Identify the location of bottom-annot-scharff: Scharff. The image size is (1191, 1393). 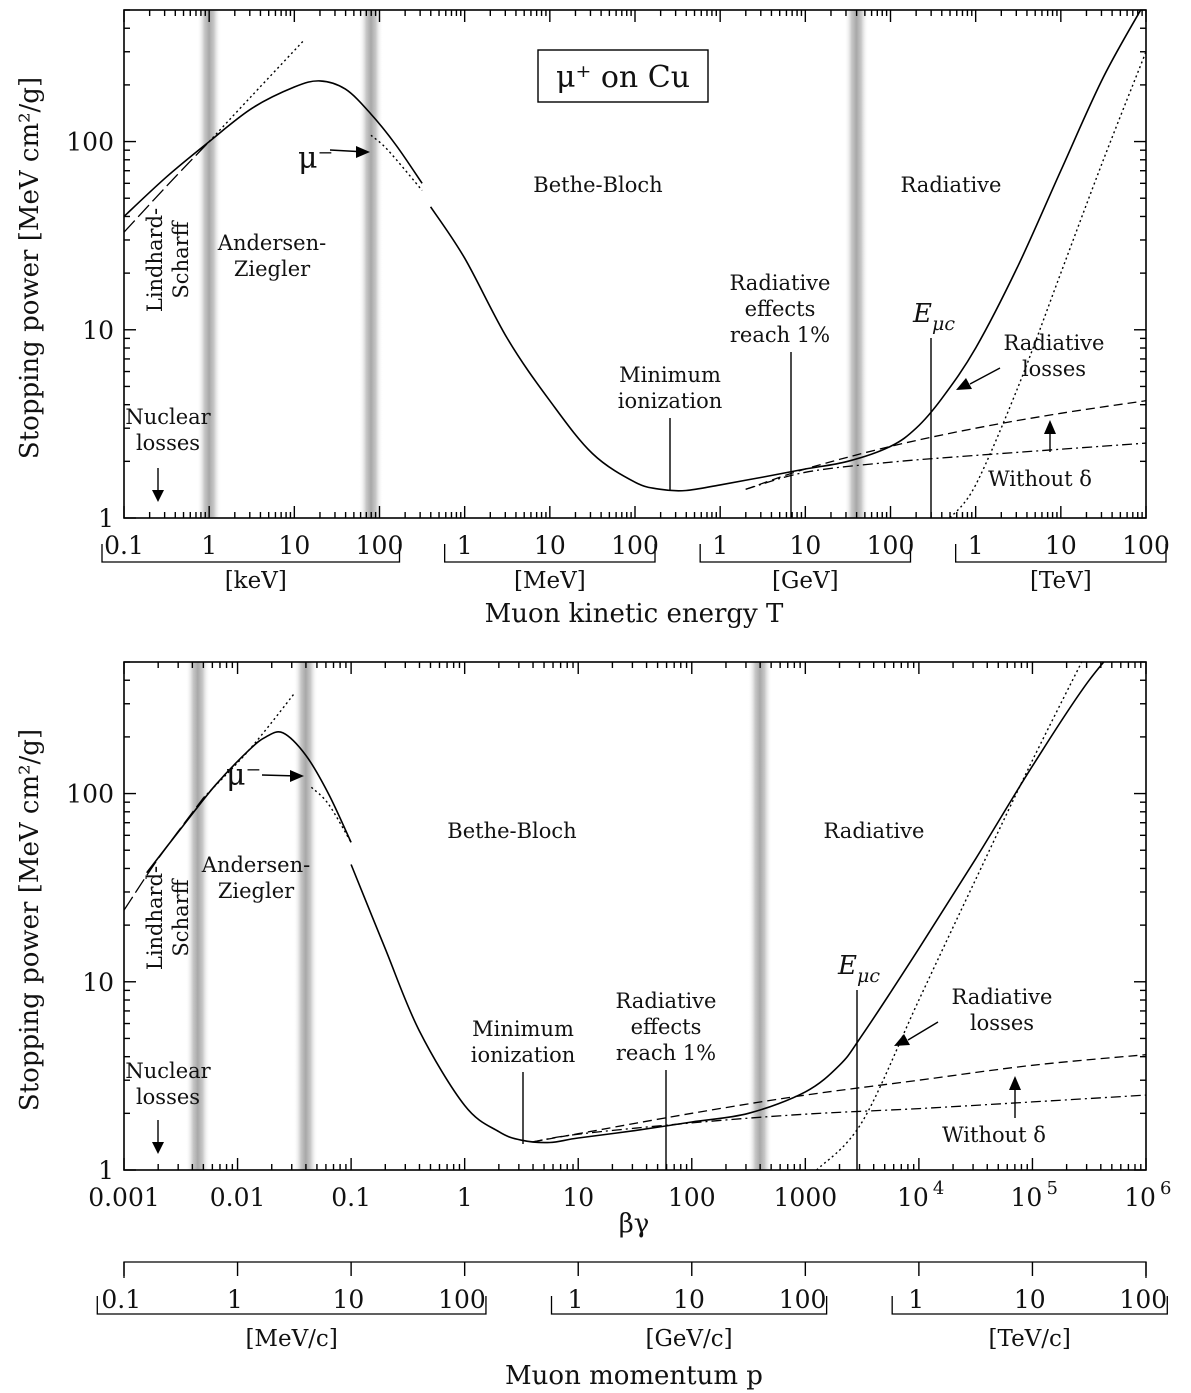
(181, 916).